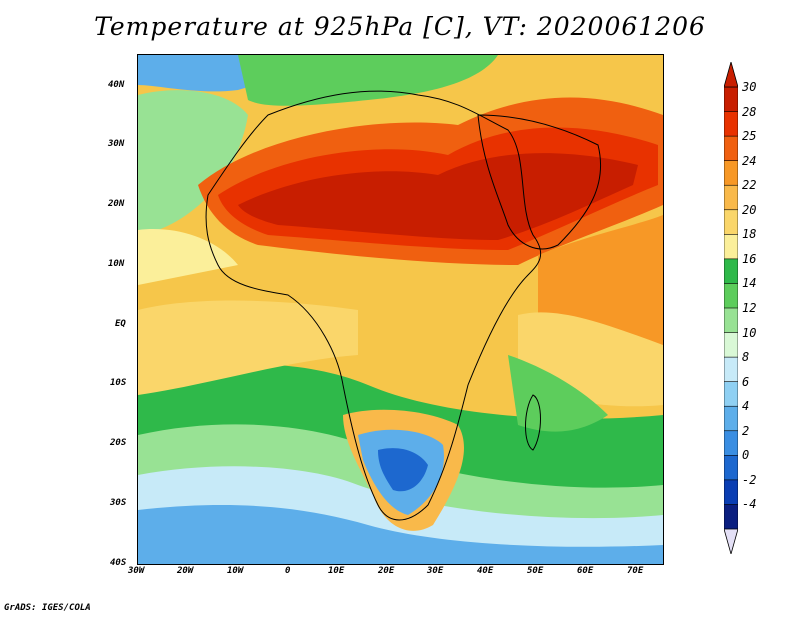 Image resolution: width=800 pixels, height=618 pixels. What do you see at coordinates (749, 258) in the screenshot?
I see `colorbar-label: 16` at bounding box center [749, 258].